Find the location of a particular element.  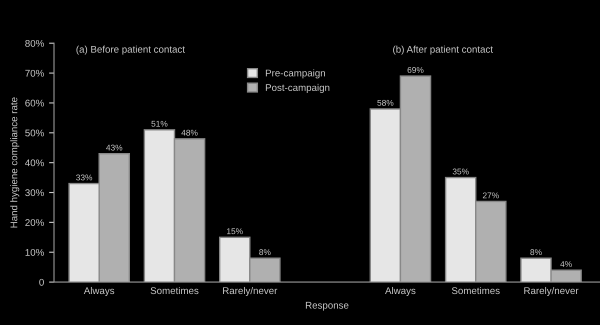

text: 27% is located at coordinates (490, 195).